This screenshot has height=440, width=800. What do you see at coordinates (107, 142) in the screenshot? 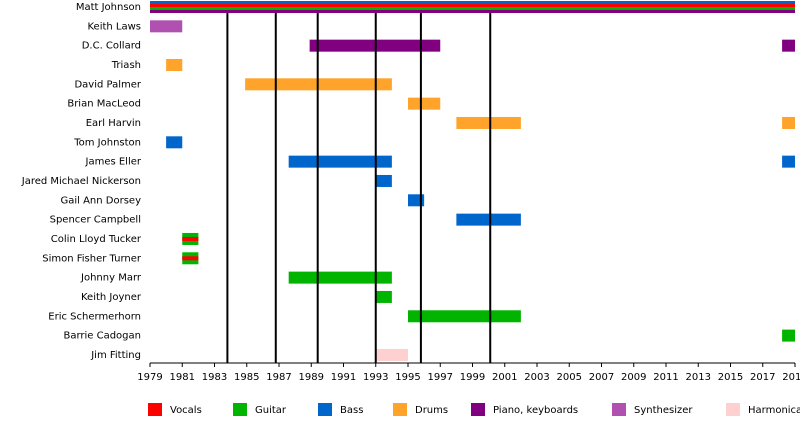
I see `member-label: Tom Johnston` at bounding box center [107, 142].